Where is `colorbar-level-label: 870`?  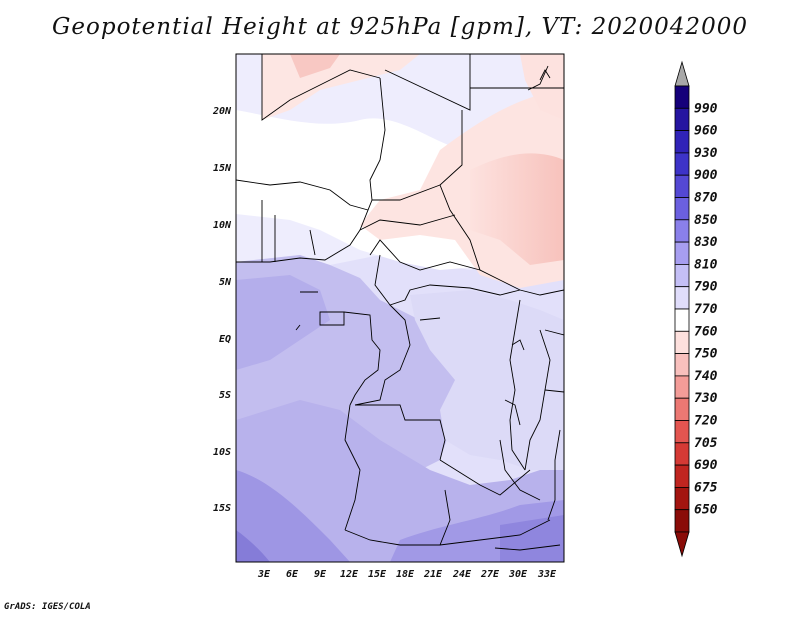
colorbar-level-label: 870 is located at coordinates (706, 198).